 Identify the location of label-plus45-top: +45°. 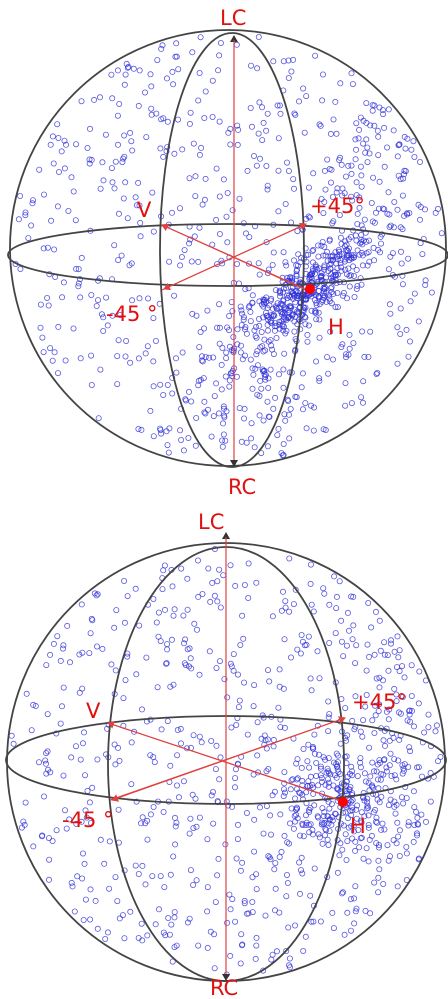
(337, 206).